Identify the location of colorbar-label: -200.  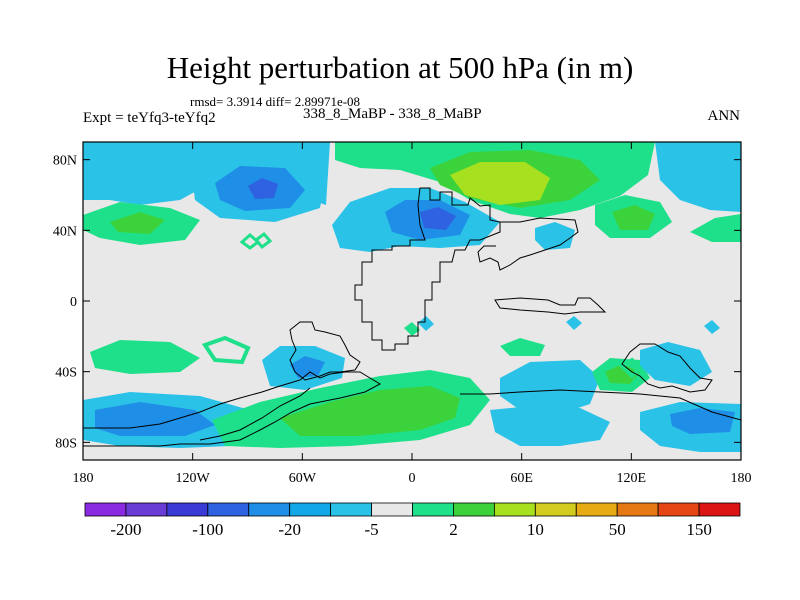
(125, 529).